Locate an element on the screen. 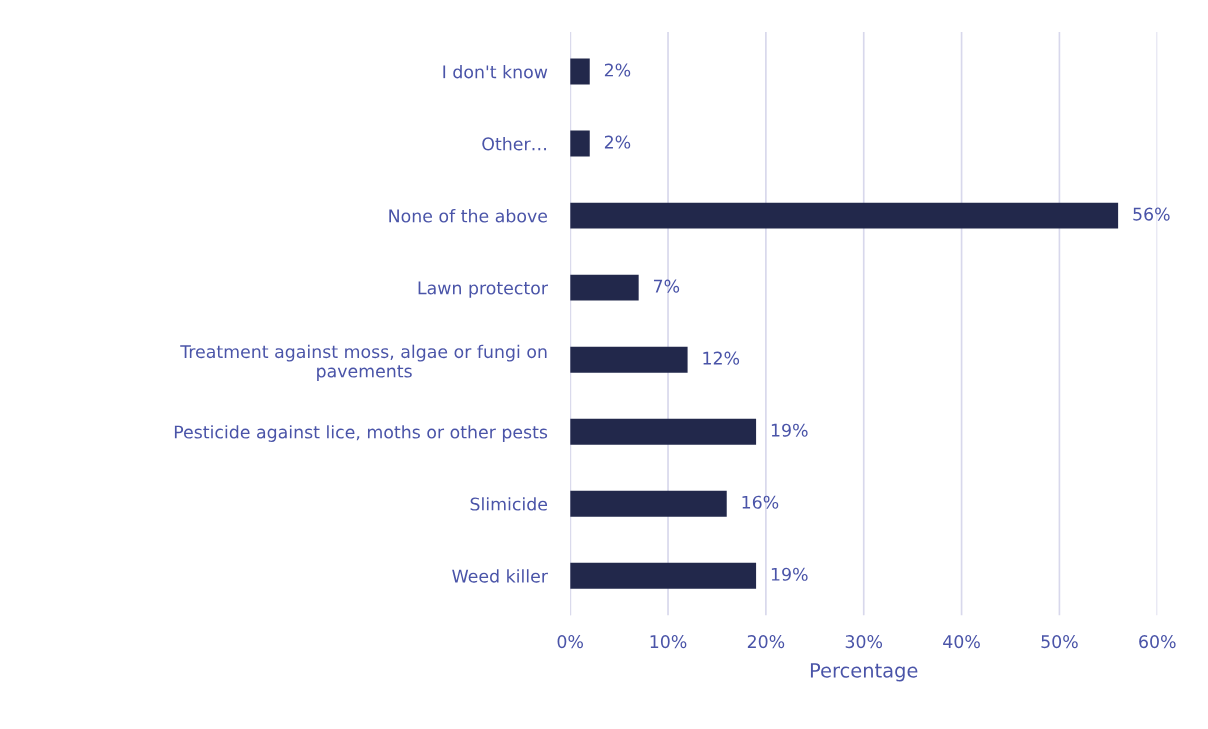 The image size is (1208, 729). y-tick-label: None of the above is located at coordinates (468, 216).